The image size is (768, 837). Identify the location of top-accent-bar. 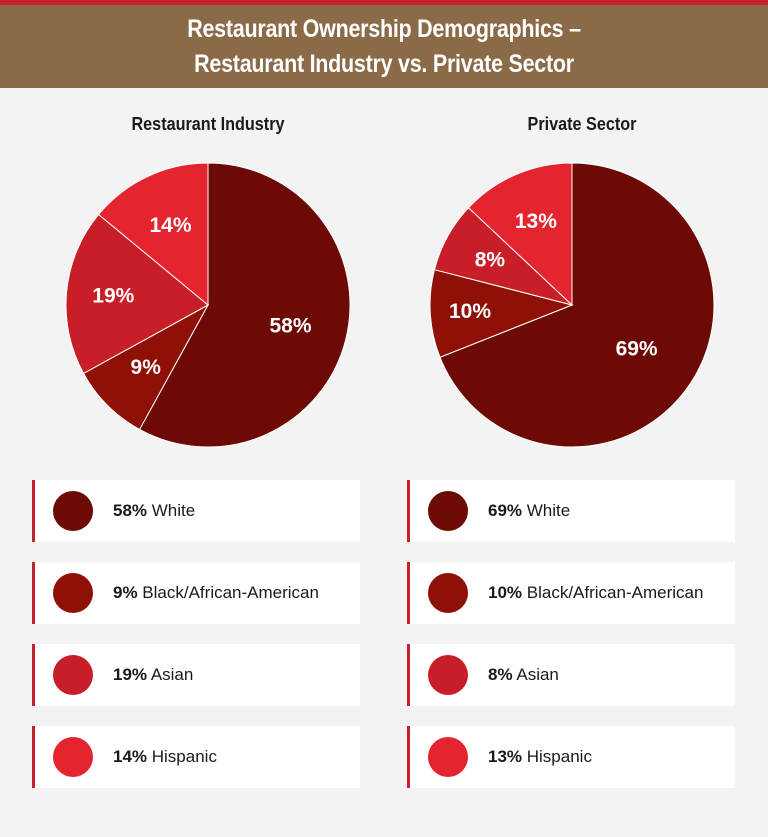
(384, 2).